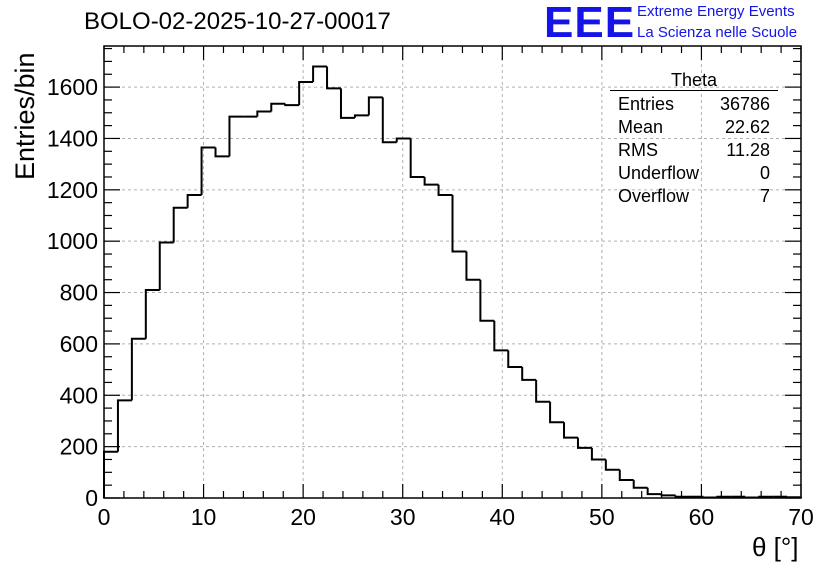 The width and height of the screenshot is (836, 572). What do you see at coordinates (72, 138) in the screenshot?
I see `y-tick-label: 1400` at bounding box center [72, 138].